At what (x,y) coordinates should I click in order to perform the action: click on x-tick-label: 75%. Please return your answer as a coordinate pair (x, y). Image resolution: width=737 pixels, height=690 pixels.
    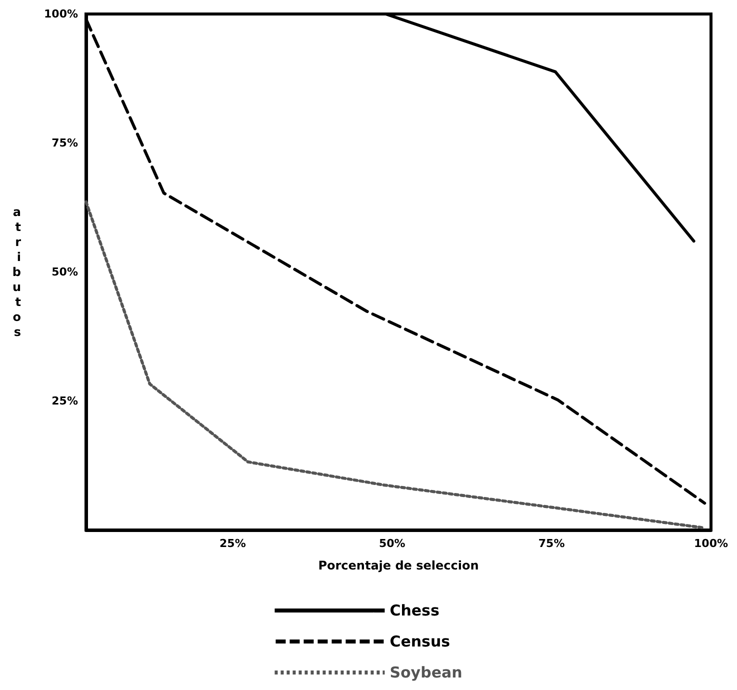
    Looking at the image, I should click on (551, 543).